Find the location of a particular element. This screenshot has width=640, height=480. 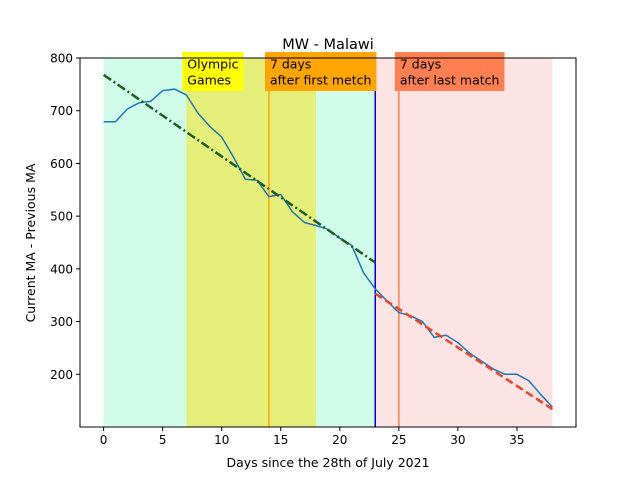

y-tick-label-700: 700 is located at coordinates (61, 111).